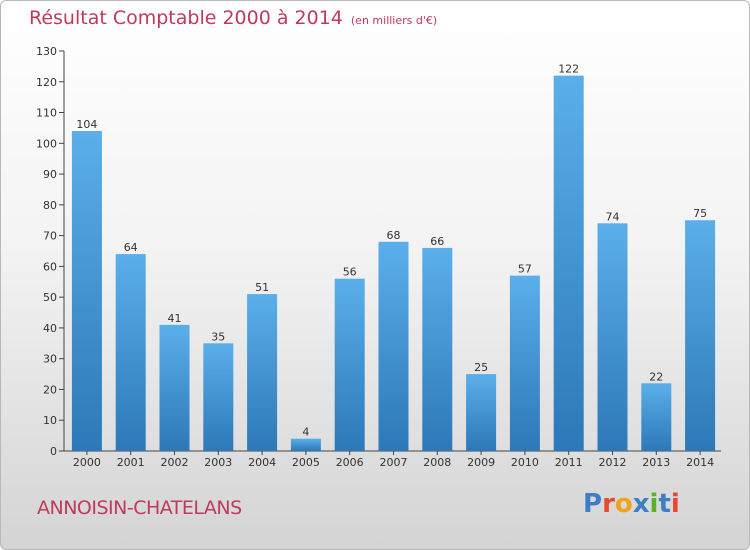 The height and width of the screenshot is (550, 750). Describe the element at coordinates (612, 337) in the screenshot. I see `bar-2012` at that location.